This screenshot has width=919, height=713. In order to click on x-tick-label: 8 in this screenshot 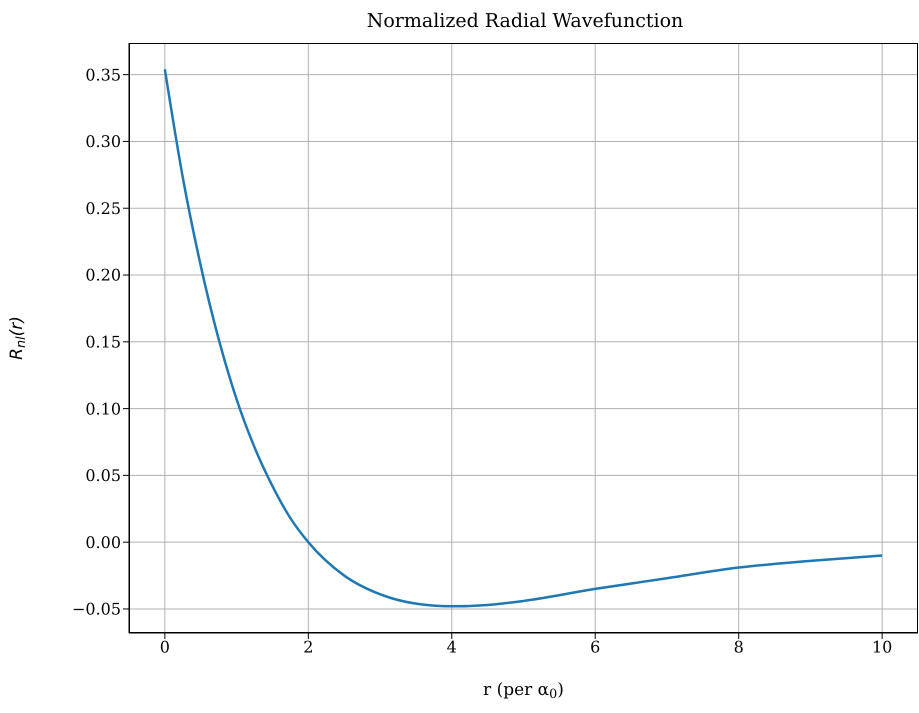, I will do `click(739, 646)`.